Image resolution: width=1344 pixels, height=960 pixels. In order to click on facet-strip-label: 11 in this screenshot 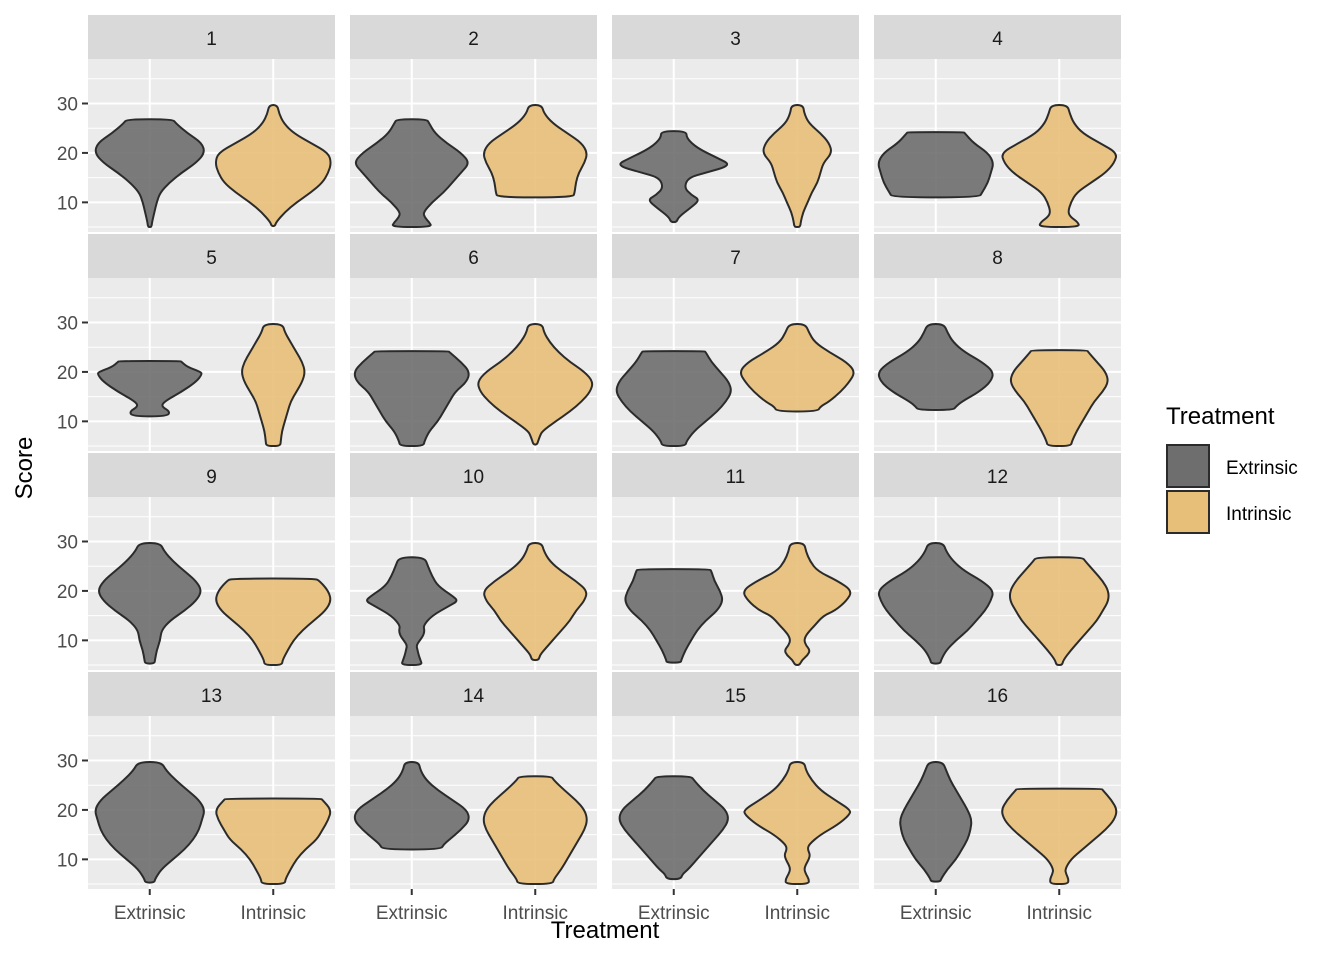, I will do `click(736, 477)`.